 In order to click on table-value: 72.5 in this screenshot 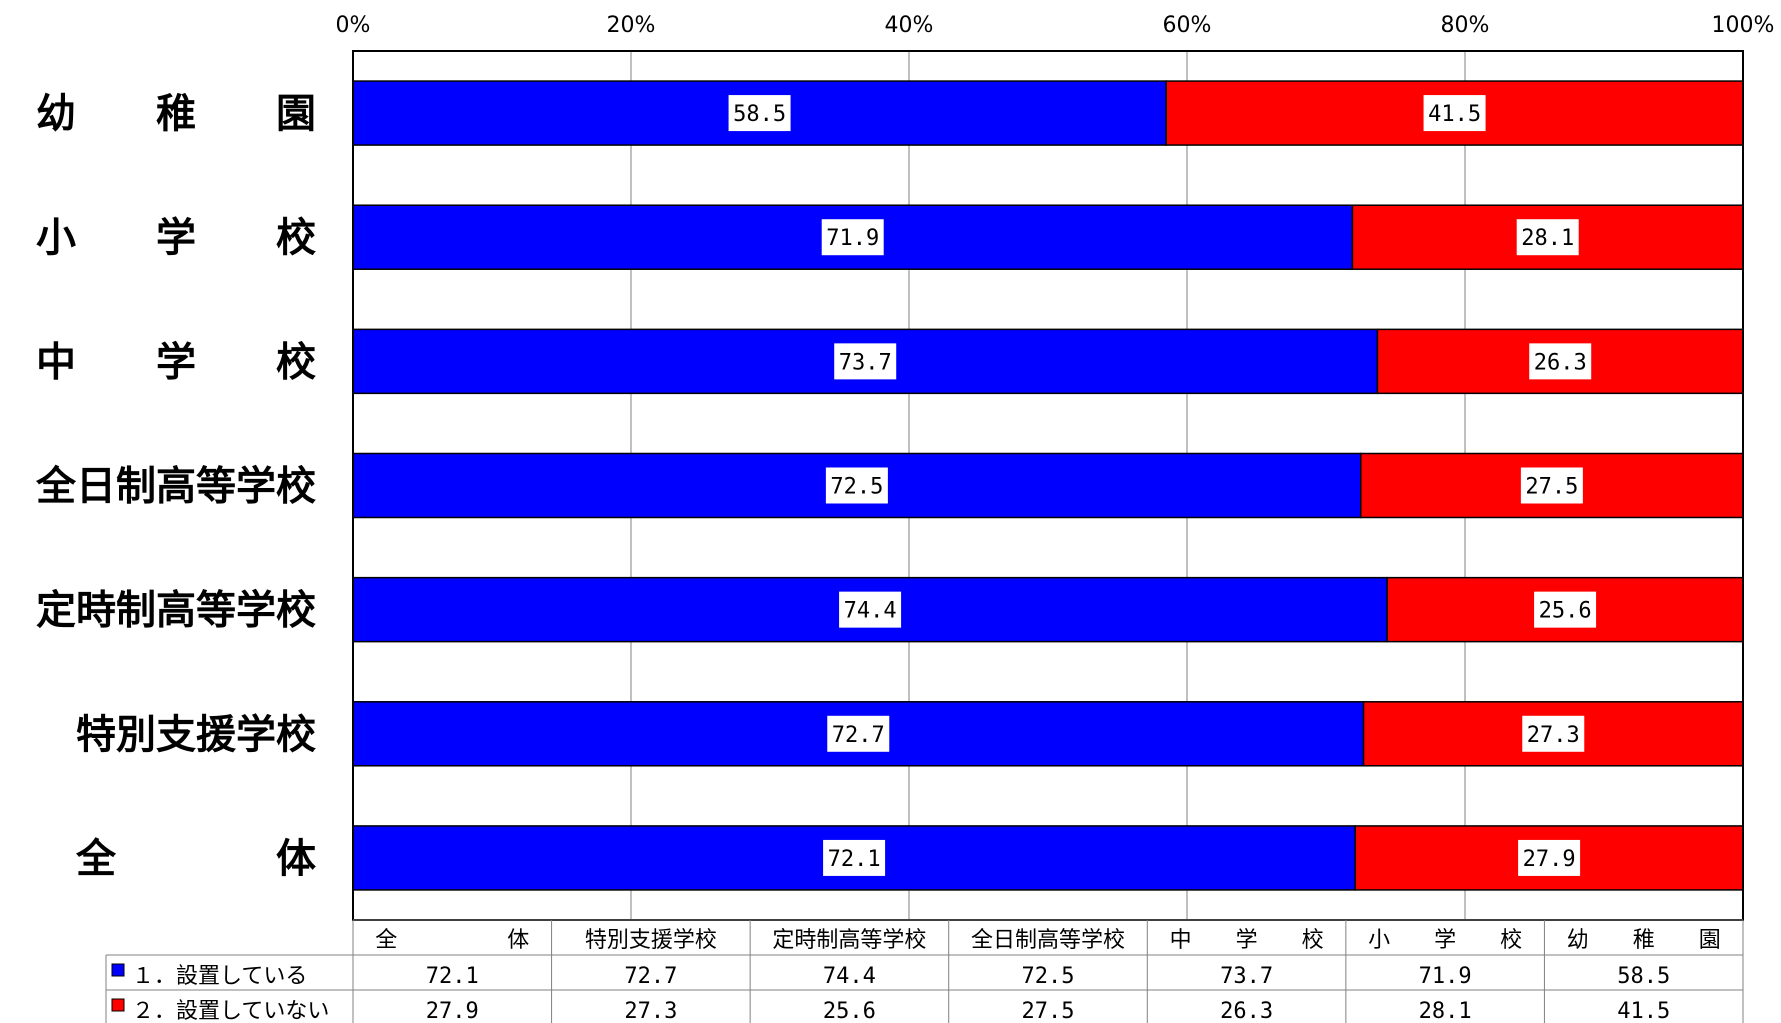, I will do `click(1048, 976)`.